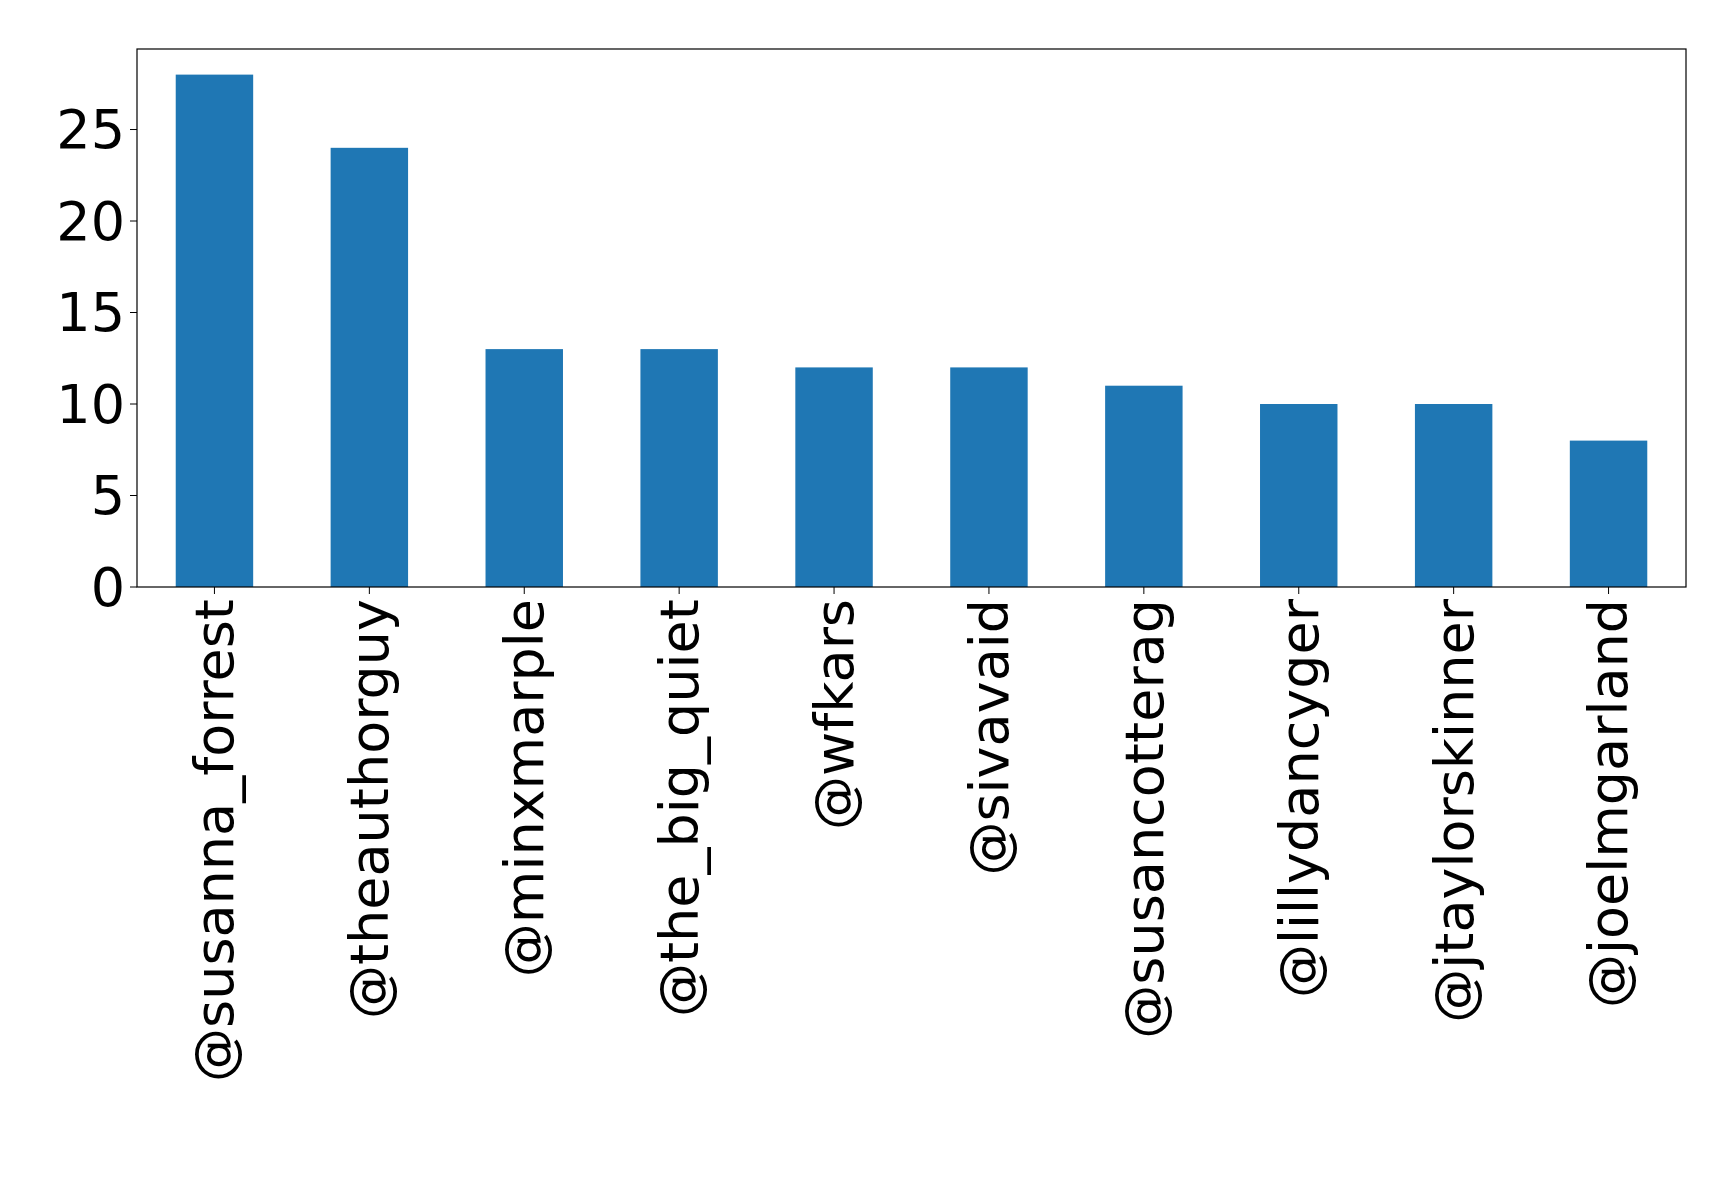 Image resolution: width=1719 pixels, height=1187 pixels. Describe the element at coordinates (989, 737) in the screenshot. I see `x-tick-label: @sivavaid` at that location.